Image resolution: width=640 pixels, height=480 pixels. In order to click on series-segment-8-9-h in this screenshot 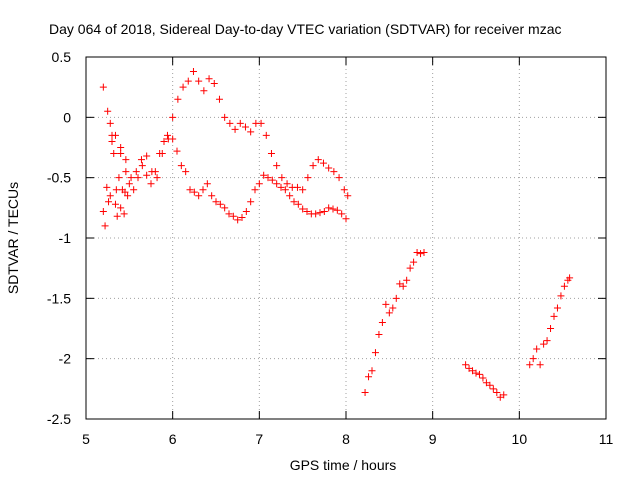, I will do `click(394, 322)`.